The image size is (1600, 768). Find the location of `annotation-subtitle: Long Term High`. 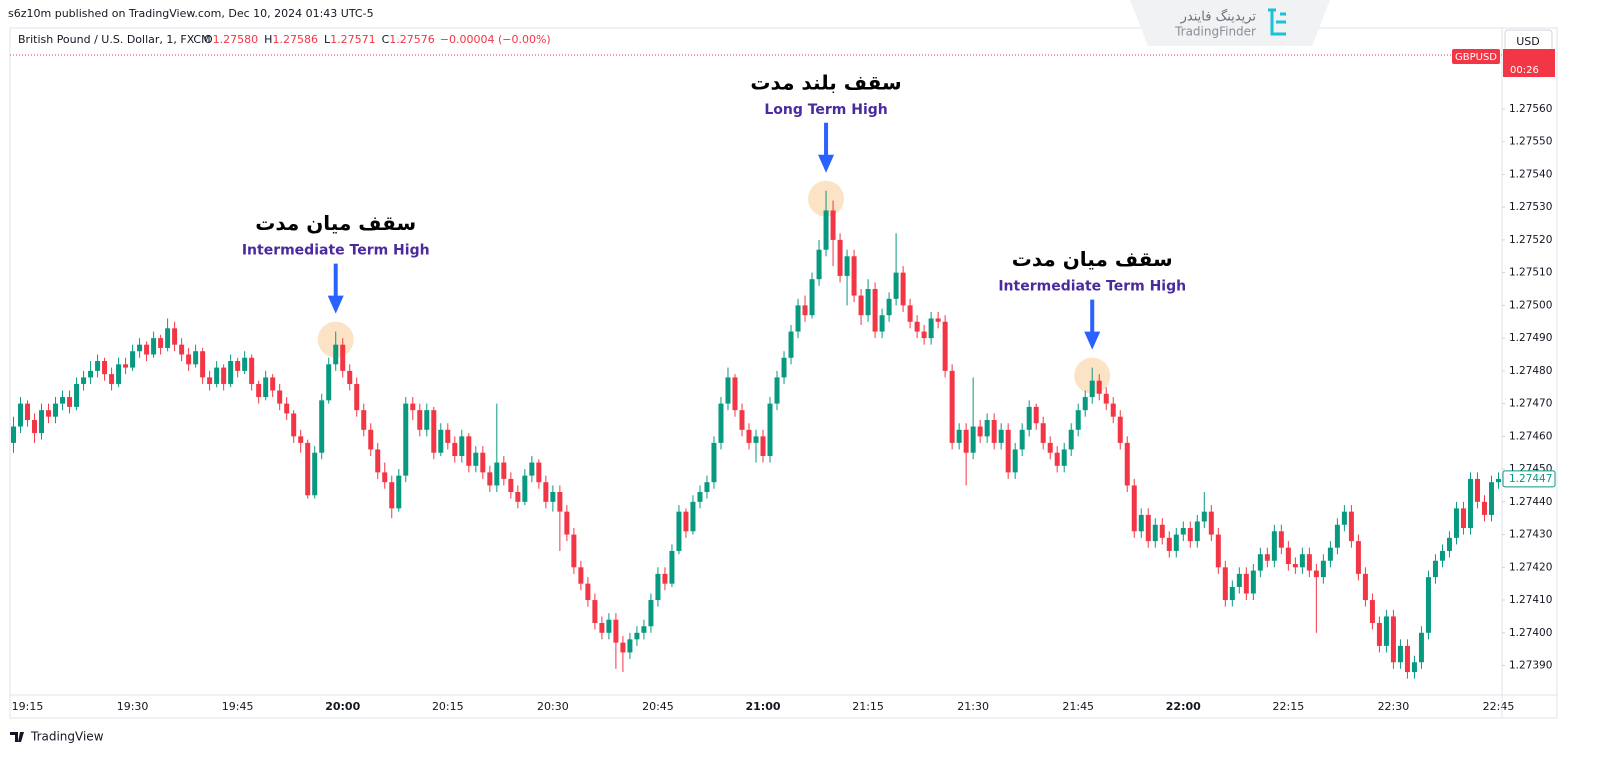

annotation-subtitle: Long Term High is located at coordinates (825, 110).